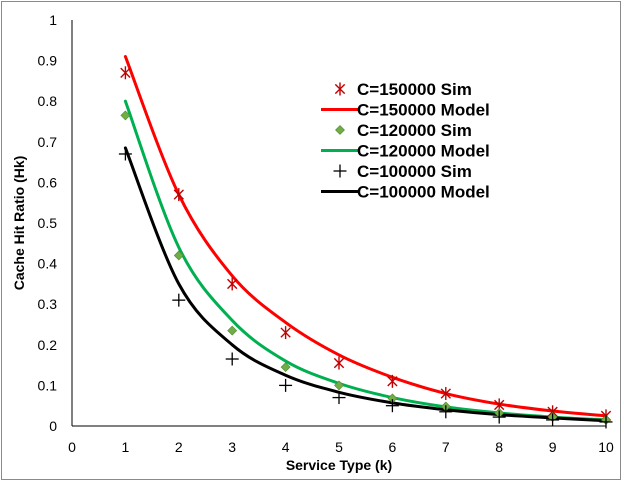 The image size is (624, 483). I want to click on x-tick-label: 2, so click(179, 447).